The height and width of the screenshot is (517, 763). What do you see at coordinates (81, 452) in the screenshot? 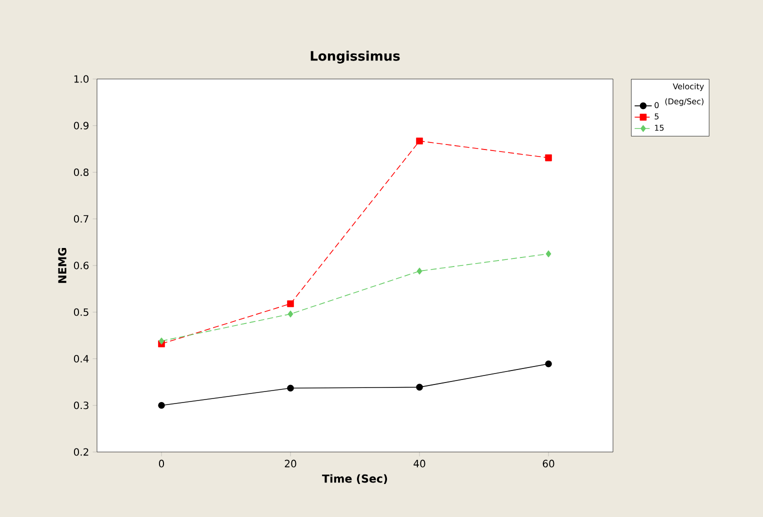
I see `y-tick-label: 0.2` at bounding box center [81, 452].